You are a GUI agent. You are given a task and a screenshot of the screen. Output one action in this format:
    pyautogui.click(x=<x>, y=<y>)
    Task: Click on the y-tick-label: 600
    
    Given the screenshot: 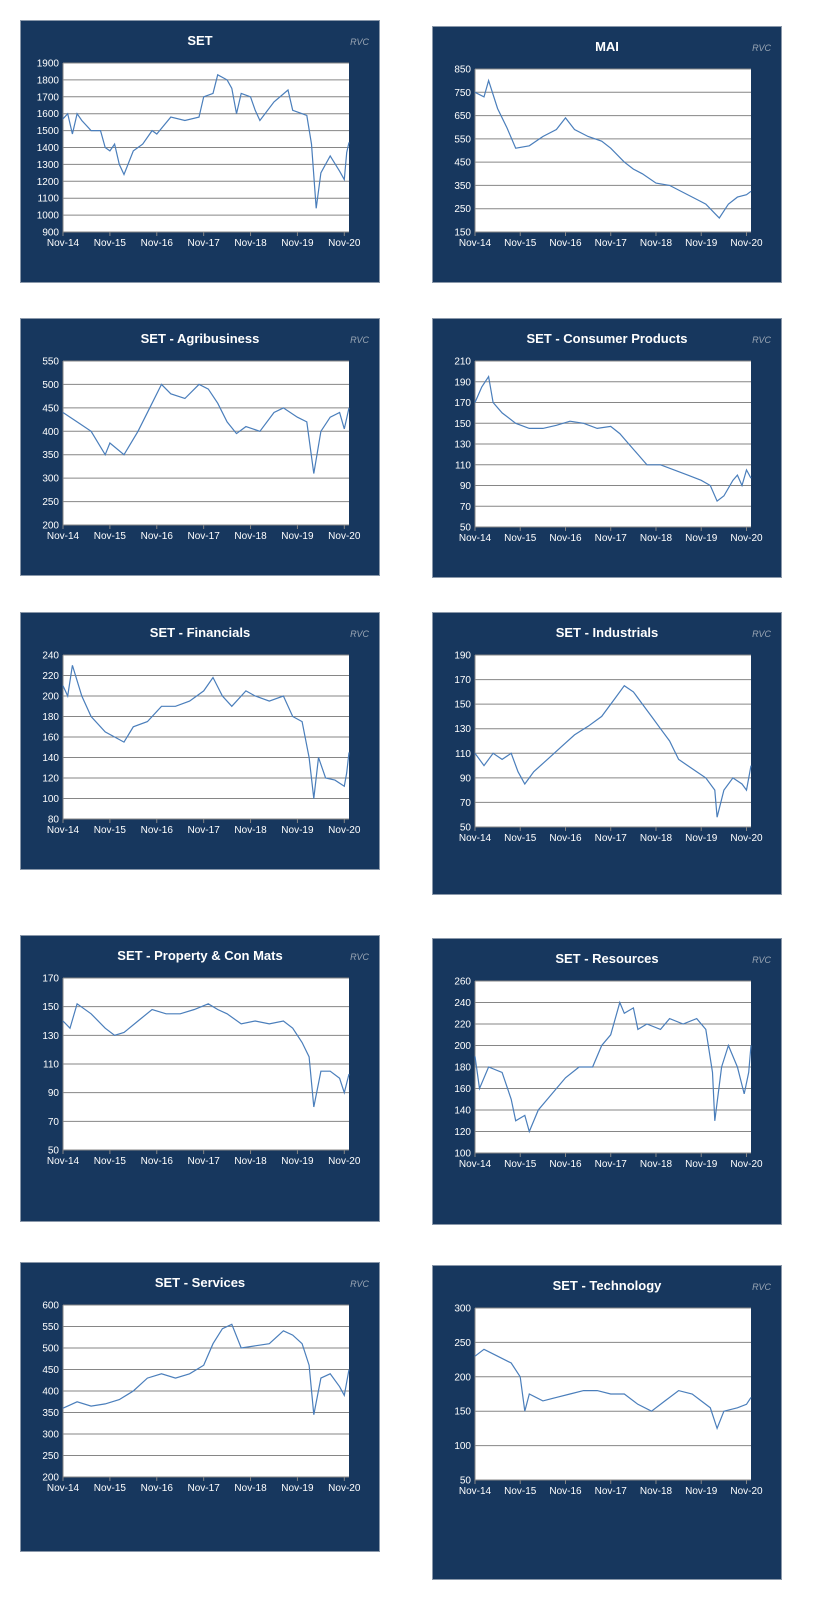 What is the action you would take?
    pyautogui.click(x=50, y=1306)
    